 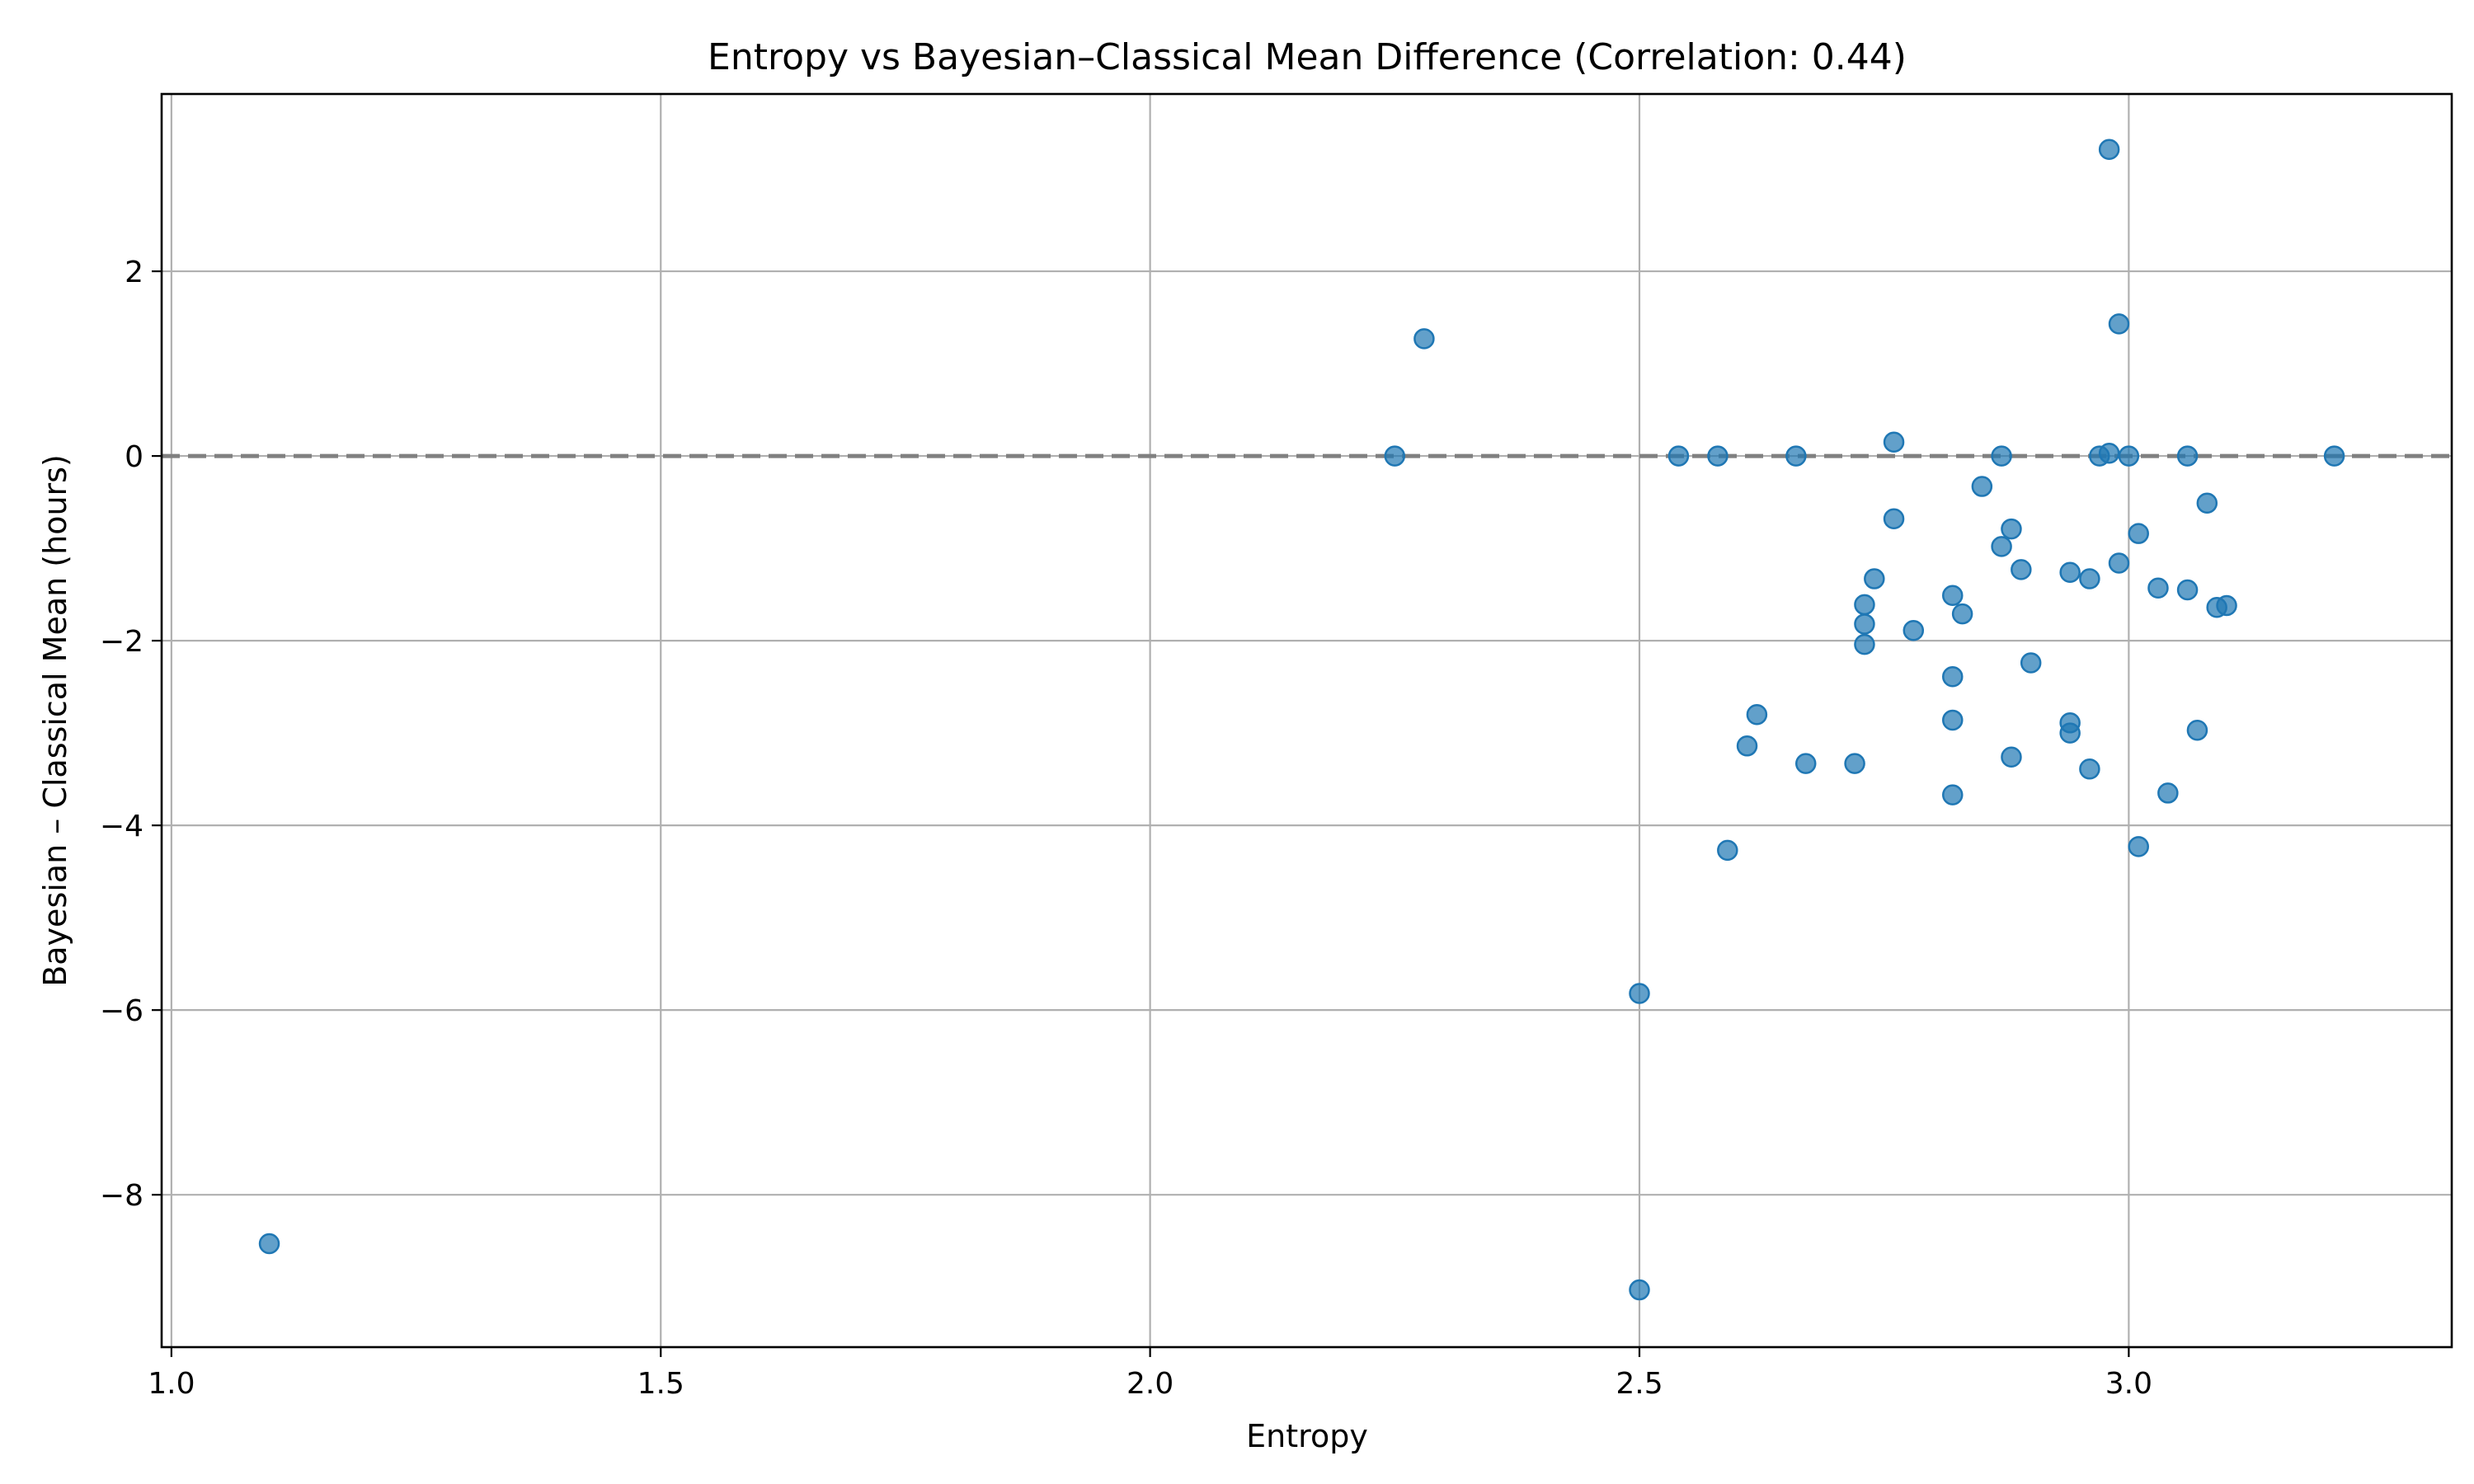 What do you see at coordinates (171, 1384) in the screenshot?
I see `x-tick-label: 1.0` at bounding box center [171, 1384].